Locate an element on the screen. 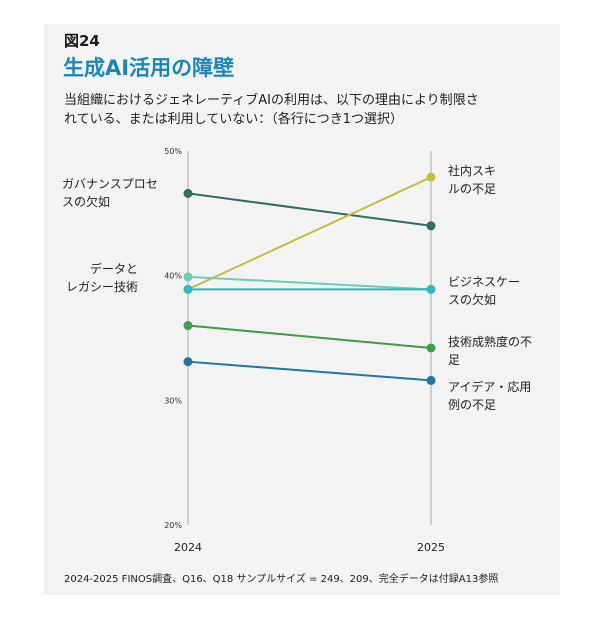 The width and height of the screenshot is (600, 618). data-point-3-2024 is located at coordinates (188, 289).